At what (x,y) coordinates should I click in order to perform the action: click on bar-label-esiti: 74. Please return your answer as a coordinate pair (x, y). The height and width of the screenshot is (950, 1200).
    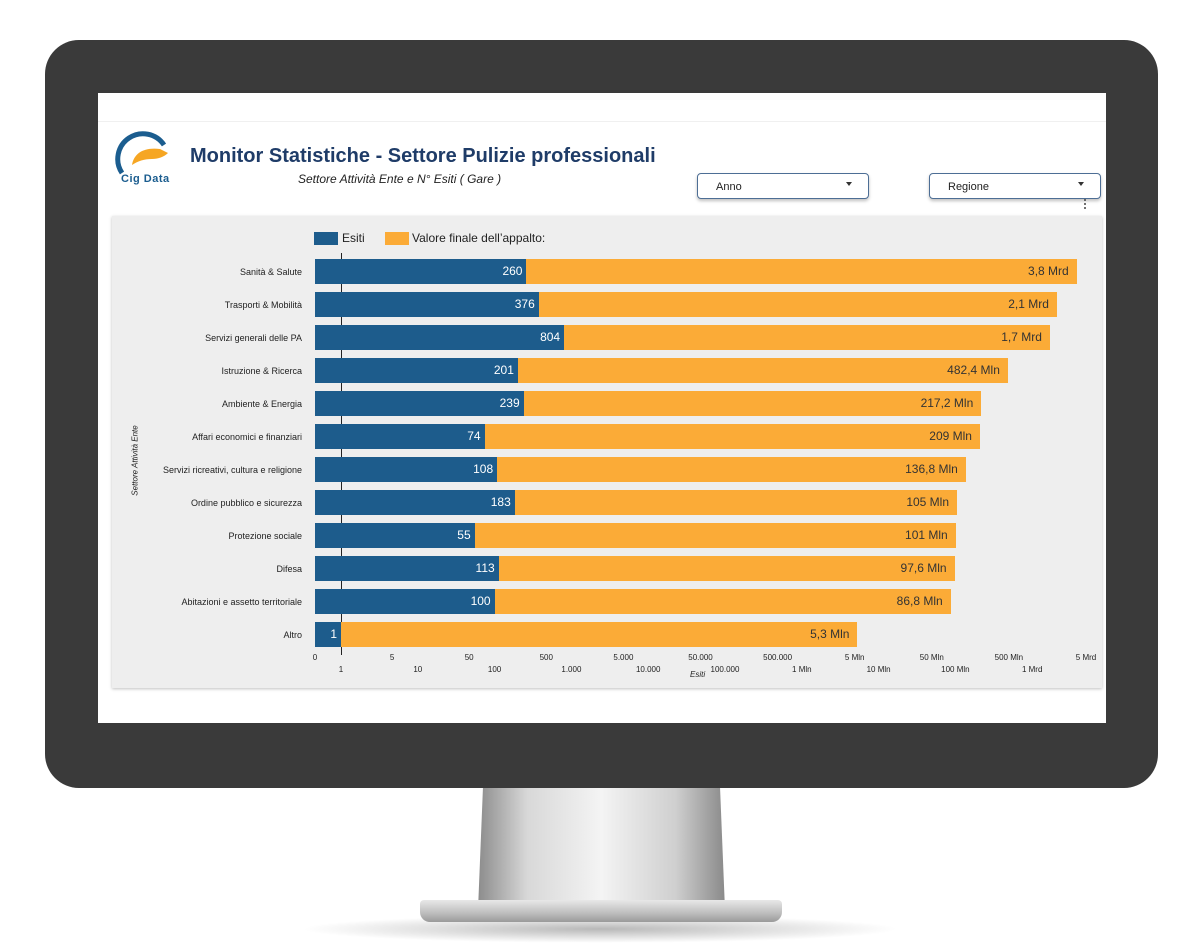
    Looking at the image, I should click on (474, 436).